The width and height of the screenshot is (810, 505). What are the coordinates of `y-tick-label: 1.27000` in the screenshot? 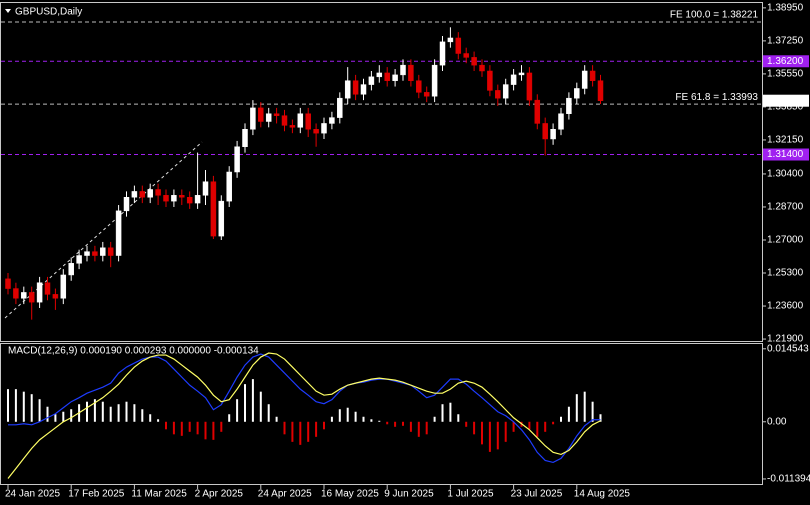 It's located at (785, 240).